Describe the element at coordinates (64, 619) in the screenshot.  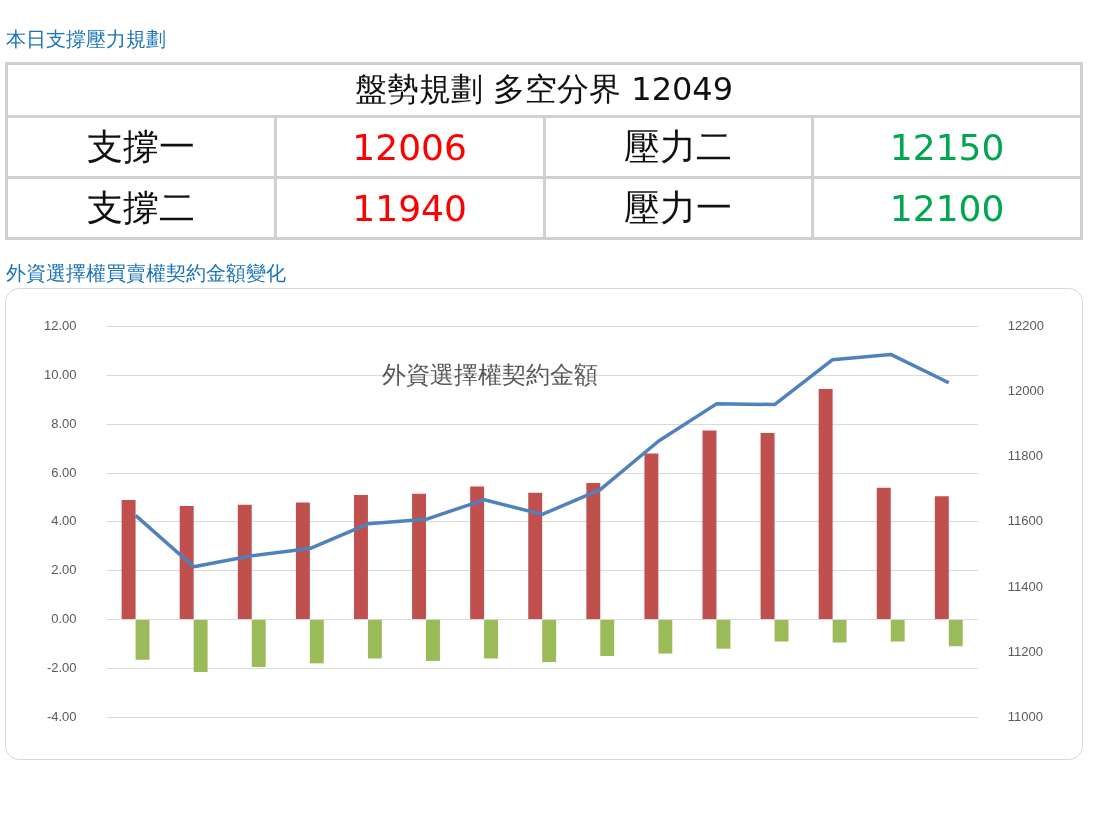
I see `y-tick-label: 0.00` at that location.